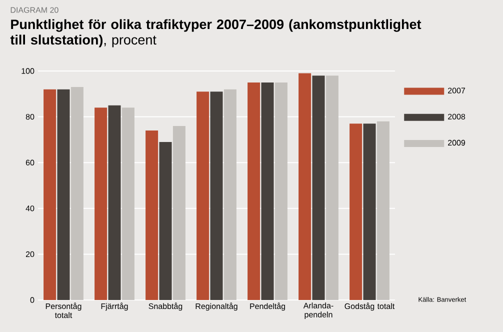 This screenshot has width=503, height=332. I want to click on legend-label: 2007, so click(457, 91).